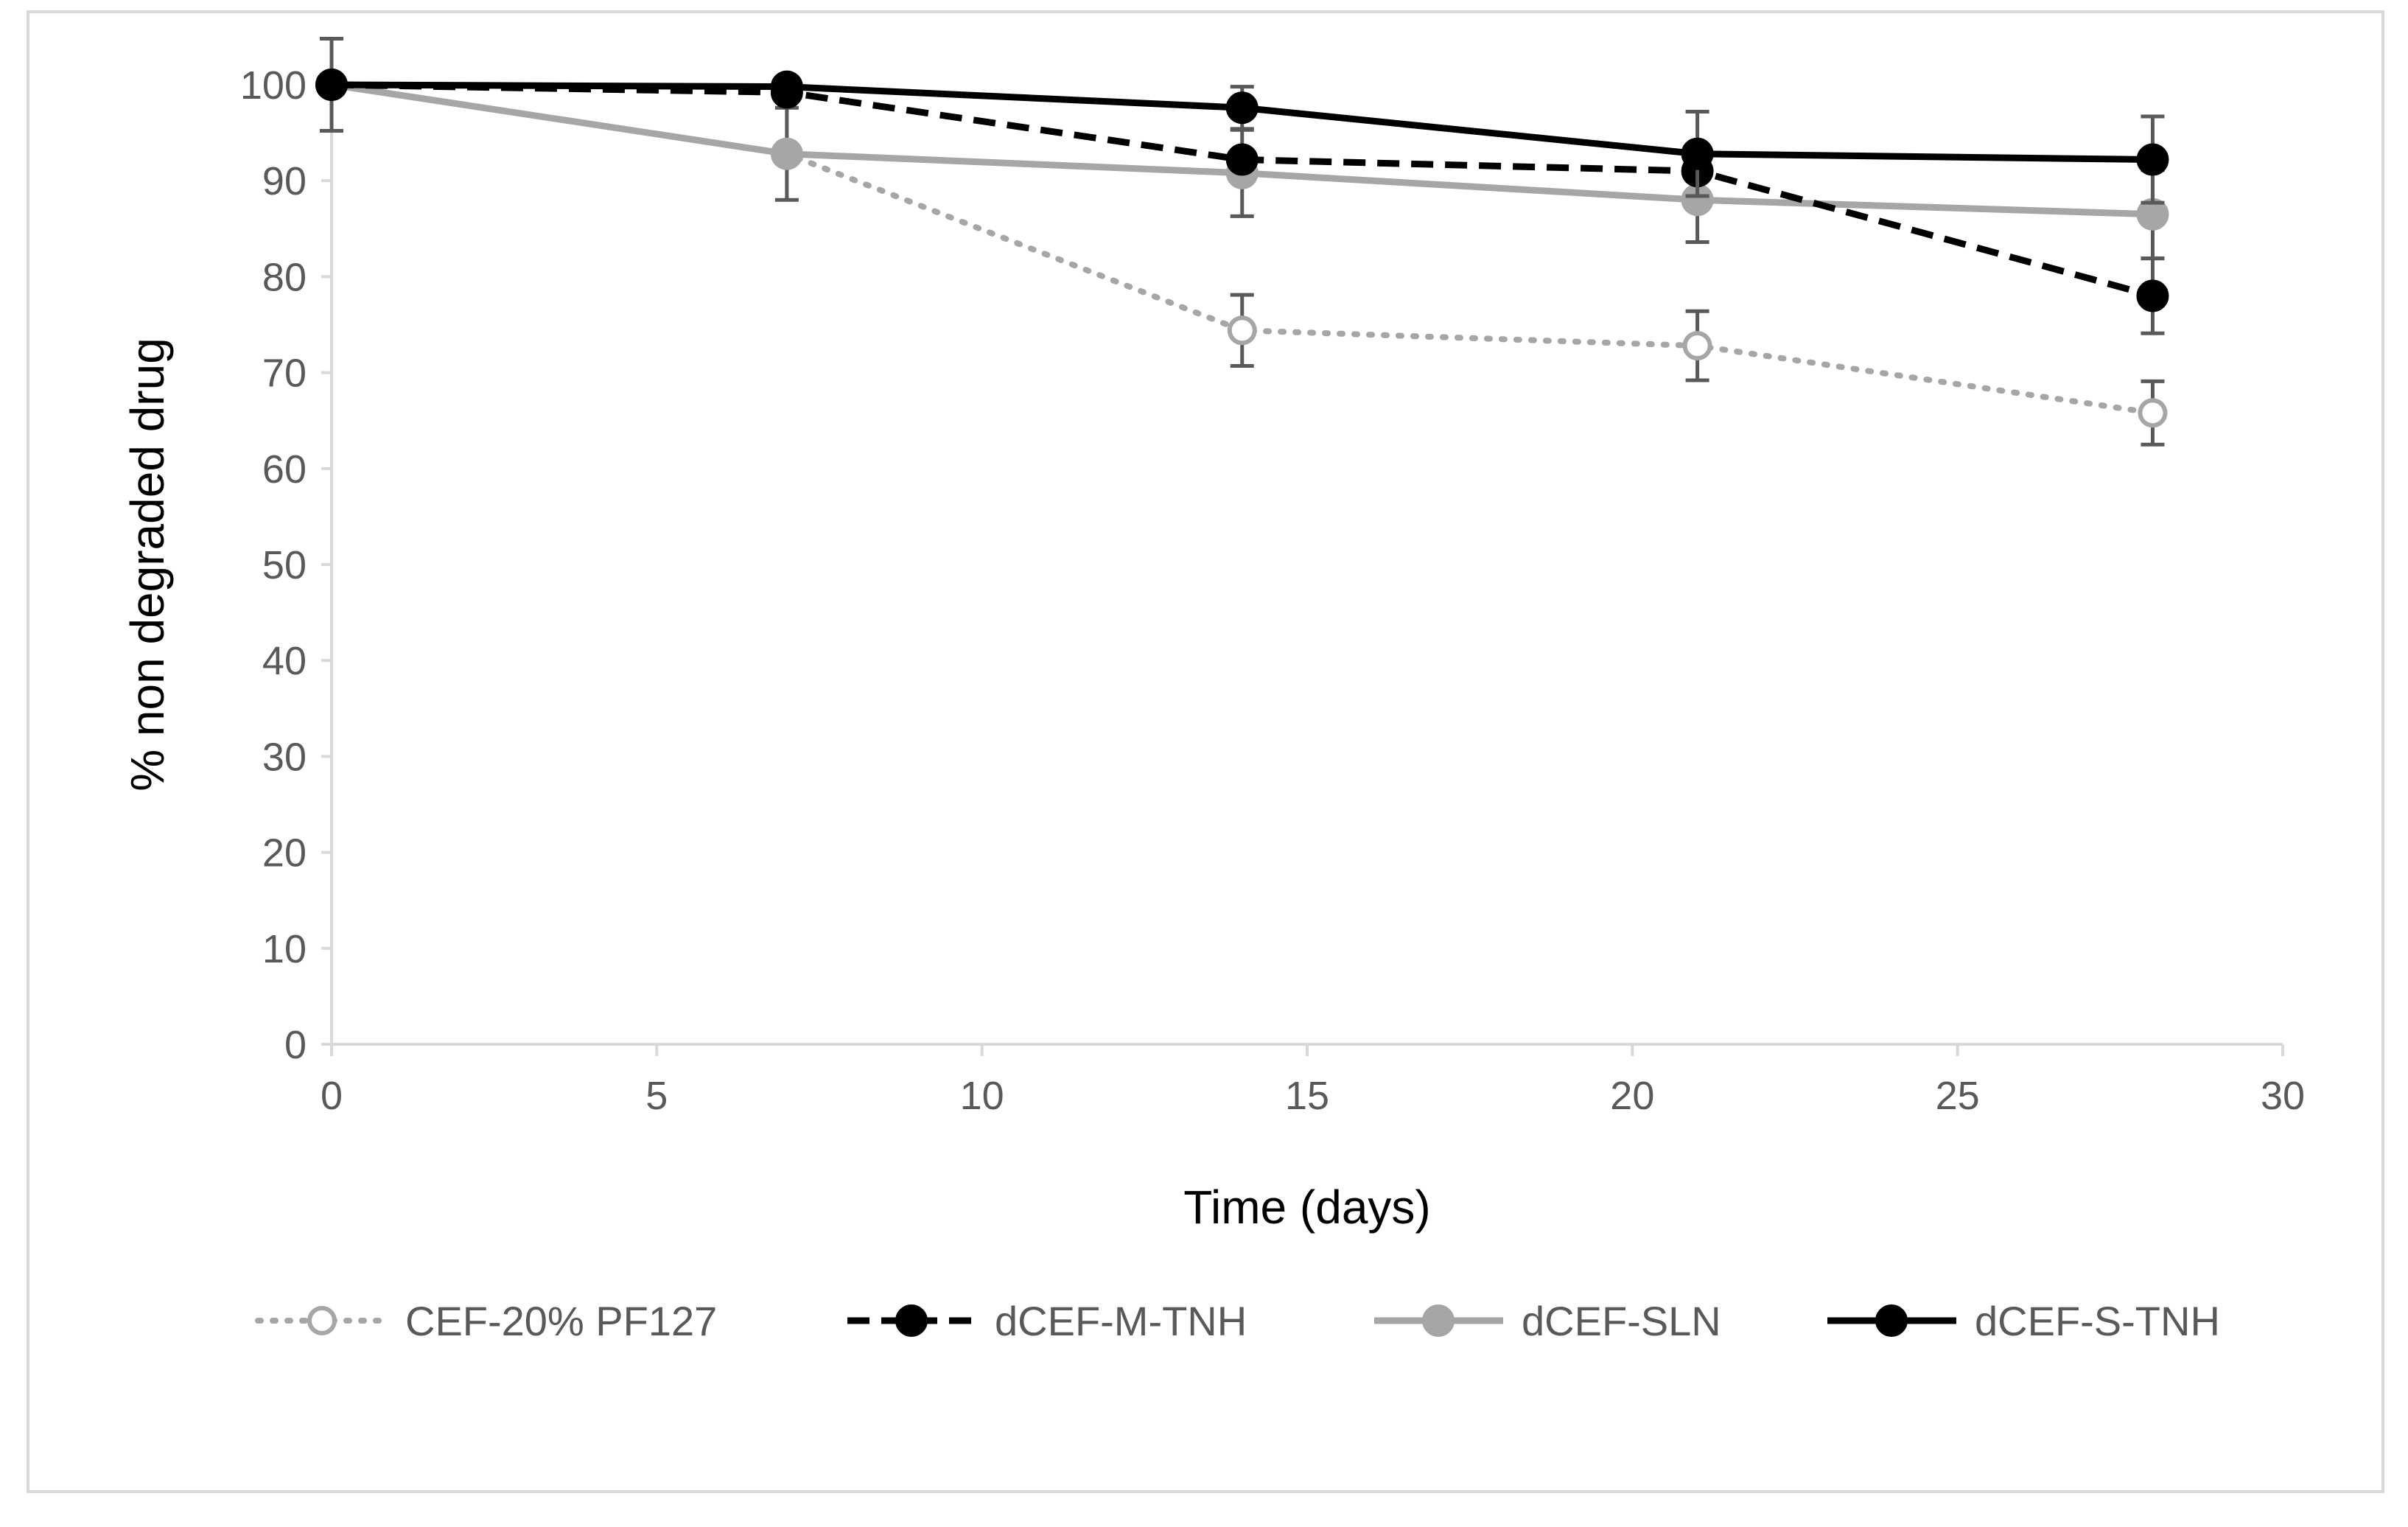 This screenshot has height=1527, width=2408. What do you see at coordinates (284, 757) in the screenshot?
I see `y-tick-label: 30` at bounding box center [284, 757].